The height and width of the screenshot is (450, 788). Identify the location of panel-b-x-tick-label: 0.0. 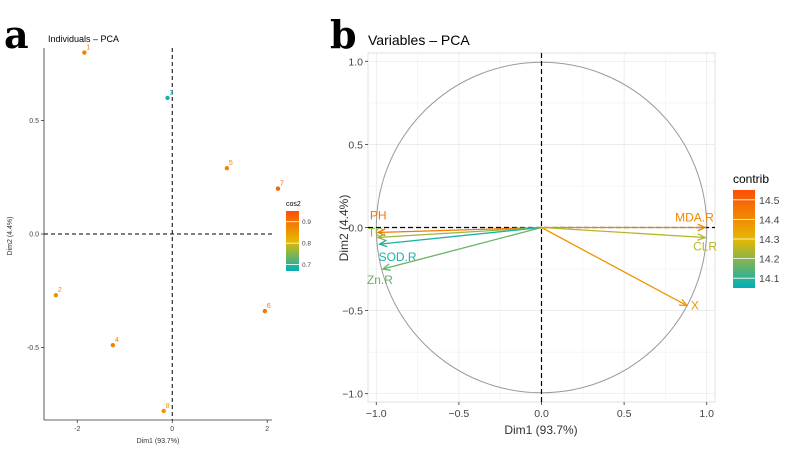
(541, 414).